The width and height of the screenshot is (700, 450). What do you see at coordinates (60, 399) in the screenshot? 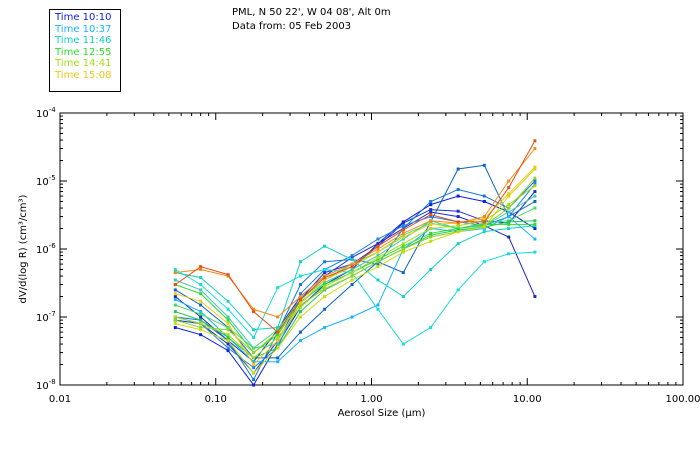
I see `x-tick-label: 0.01` at bounding box center [60, 399].